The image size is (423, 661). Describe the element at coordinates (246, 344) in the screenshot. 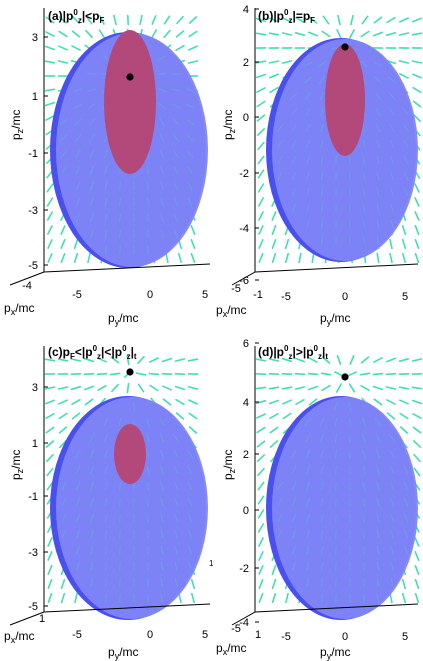

I see `z-tick-label: 6` at that location.